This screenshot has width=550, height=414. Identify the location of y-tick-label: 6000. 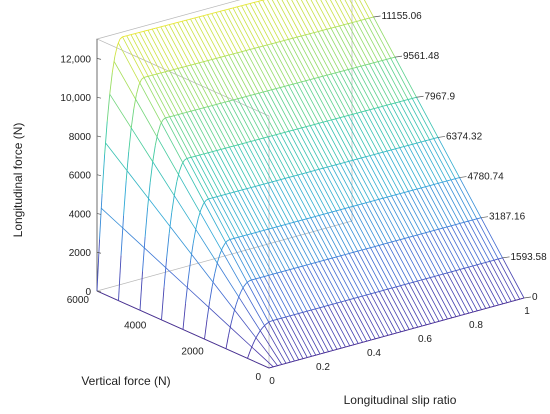
(78, 300).